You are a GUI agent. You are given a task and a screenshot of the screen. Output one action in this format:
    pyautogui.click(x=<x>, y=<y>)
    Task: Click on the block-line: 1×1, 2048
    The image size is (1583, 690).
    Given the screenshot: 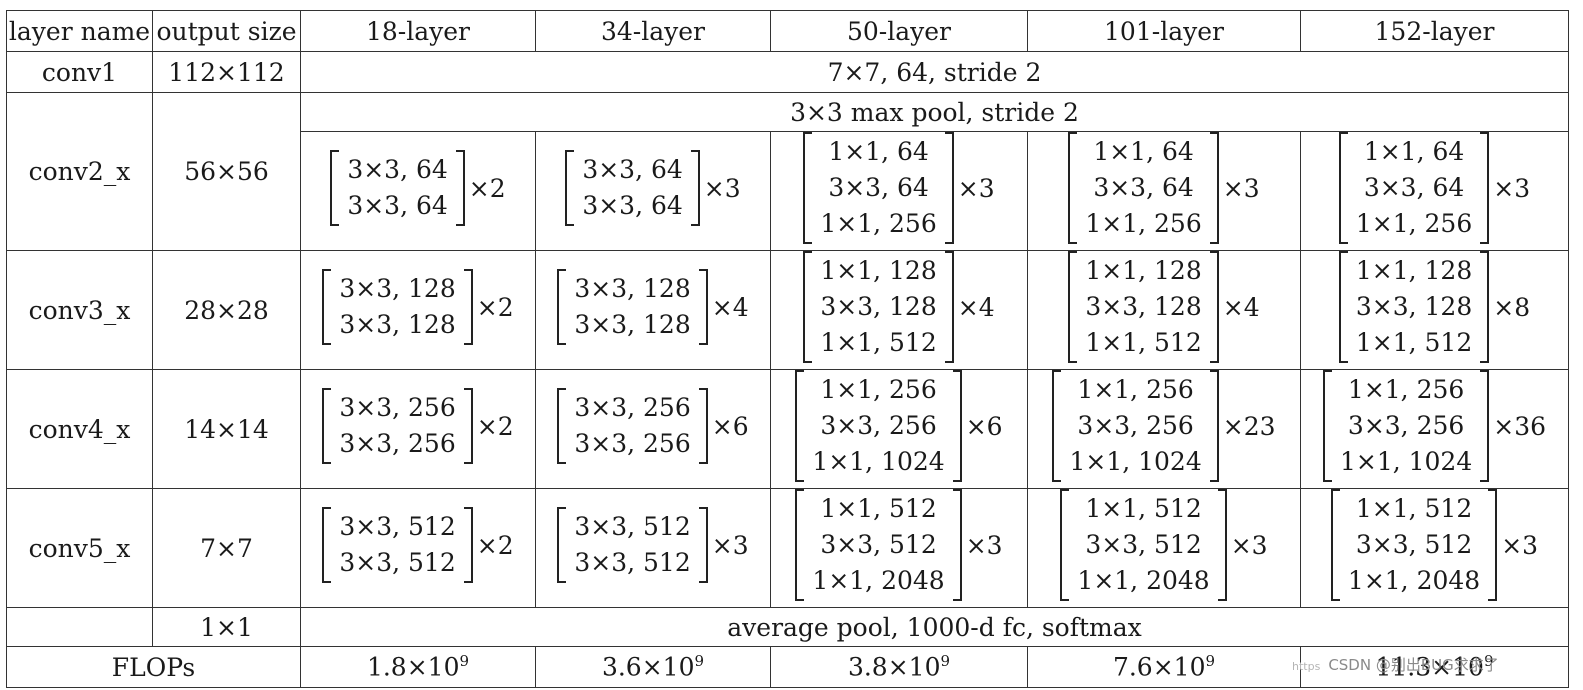 What is the action you would take?
    pyautogui.click(x=1143, y=580)
    